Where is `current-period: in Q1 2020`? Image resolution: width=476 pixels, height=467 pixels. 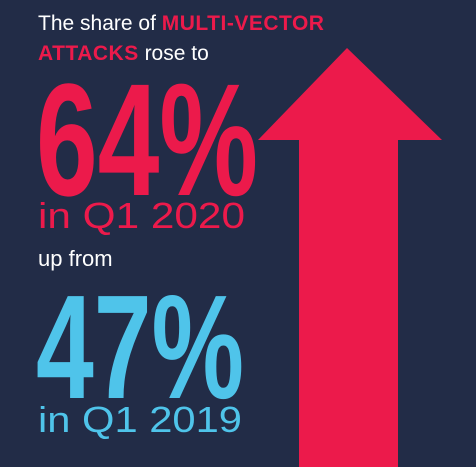 current-period: in Q1 2020 is located at coordinates (141, 215).